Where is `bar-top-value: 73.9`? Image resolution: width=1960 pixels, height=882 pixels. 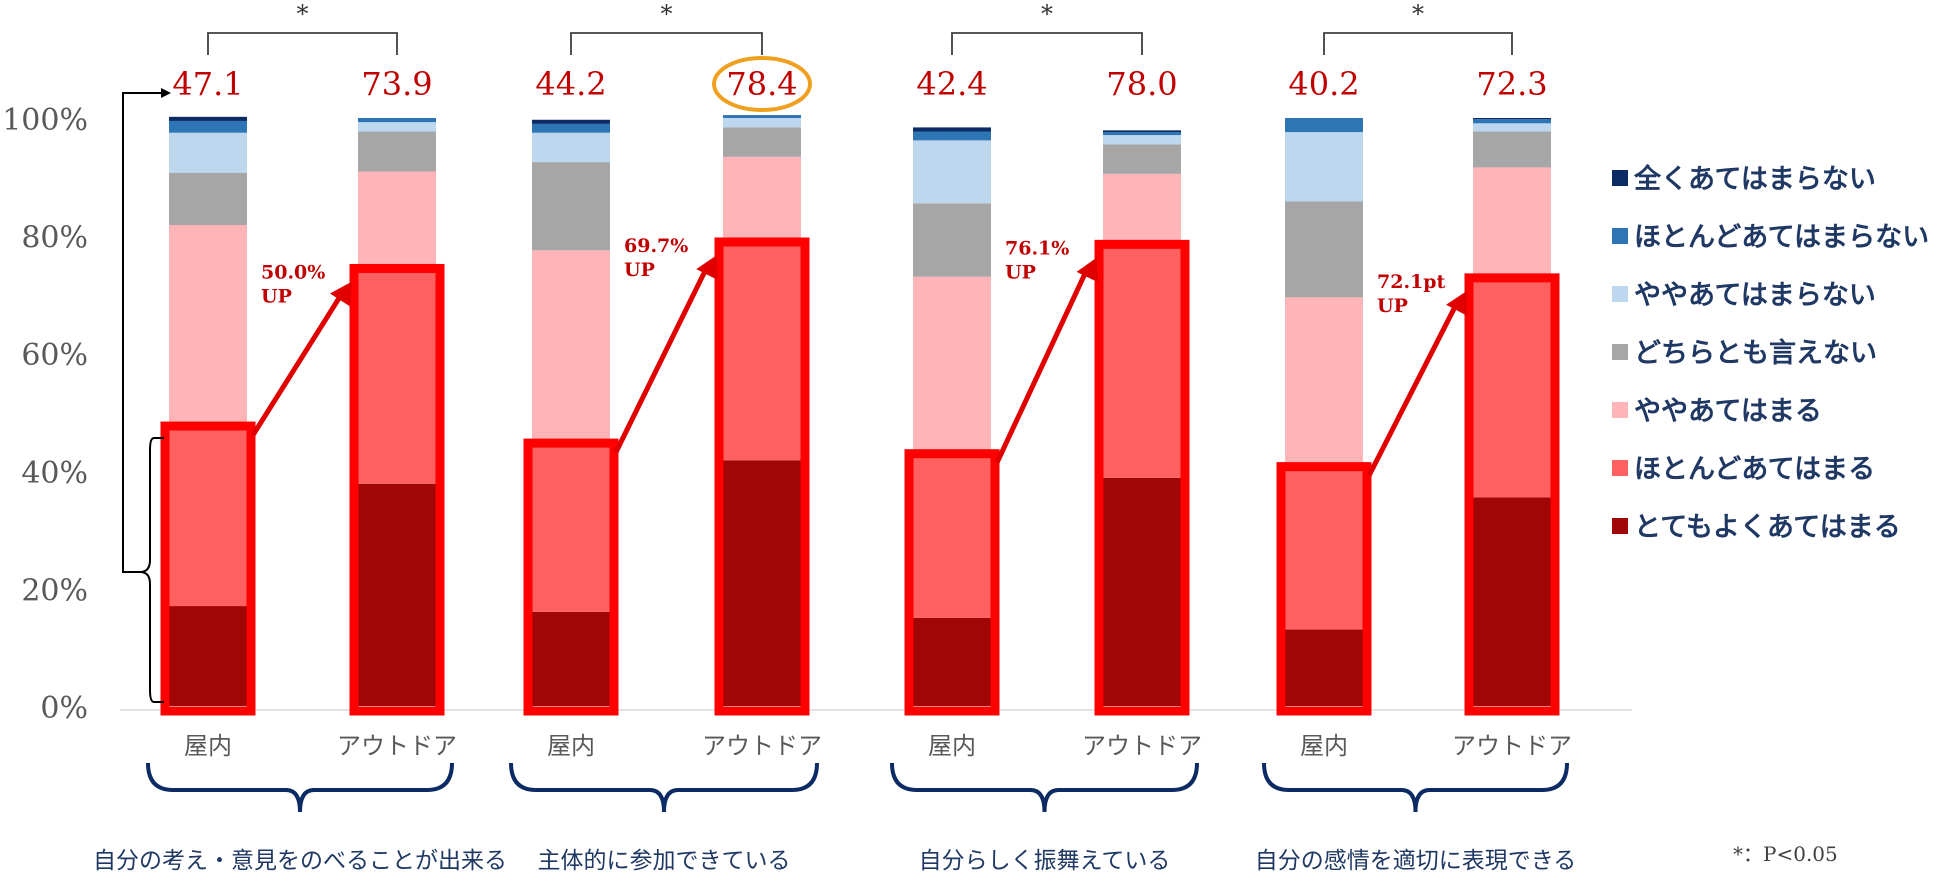 bar-top-value: 73.9 is located at coordinates (396, 84).